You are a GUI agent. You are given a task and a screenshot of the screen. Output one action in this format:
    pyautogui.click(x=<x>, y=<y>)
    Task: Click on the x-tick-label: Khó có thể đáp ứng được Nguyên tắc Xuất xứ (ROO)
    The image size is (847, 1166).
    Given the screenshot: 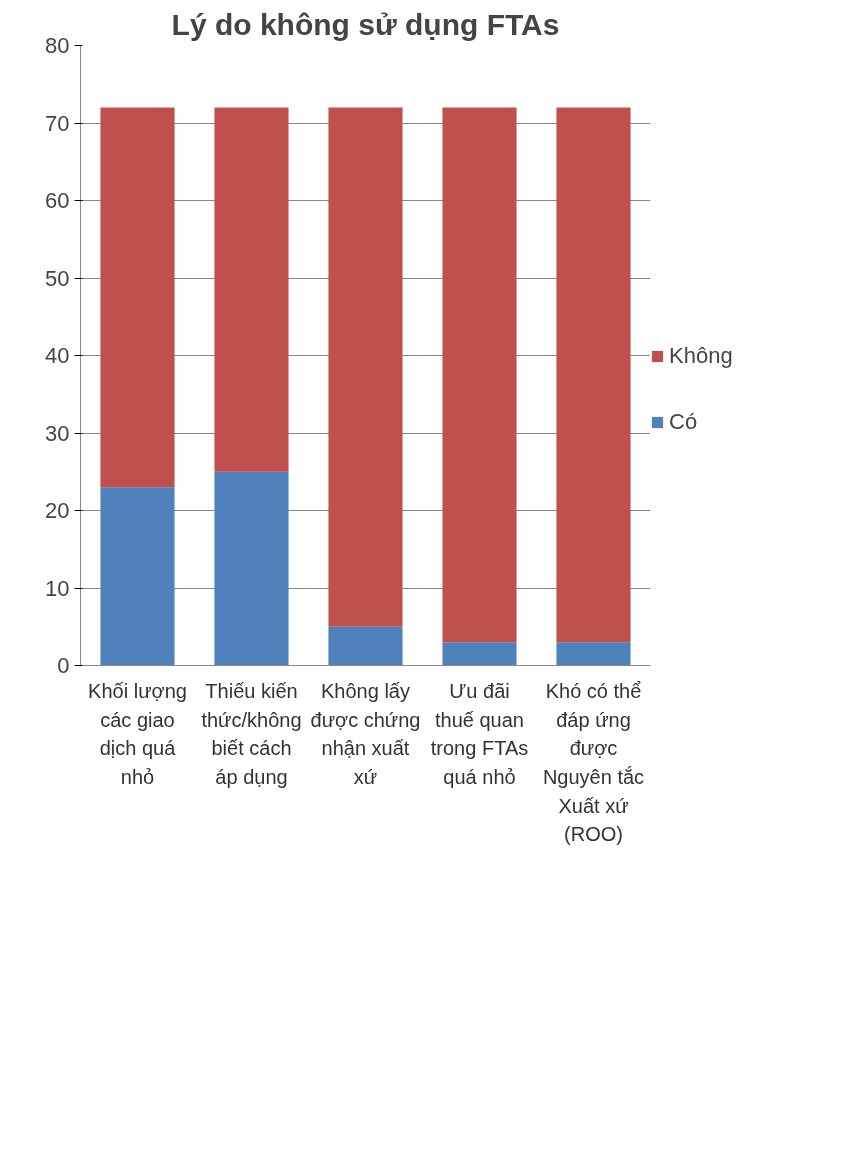 What is the action you would take?
    pyautogui.click(x=593, y=763)
    